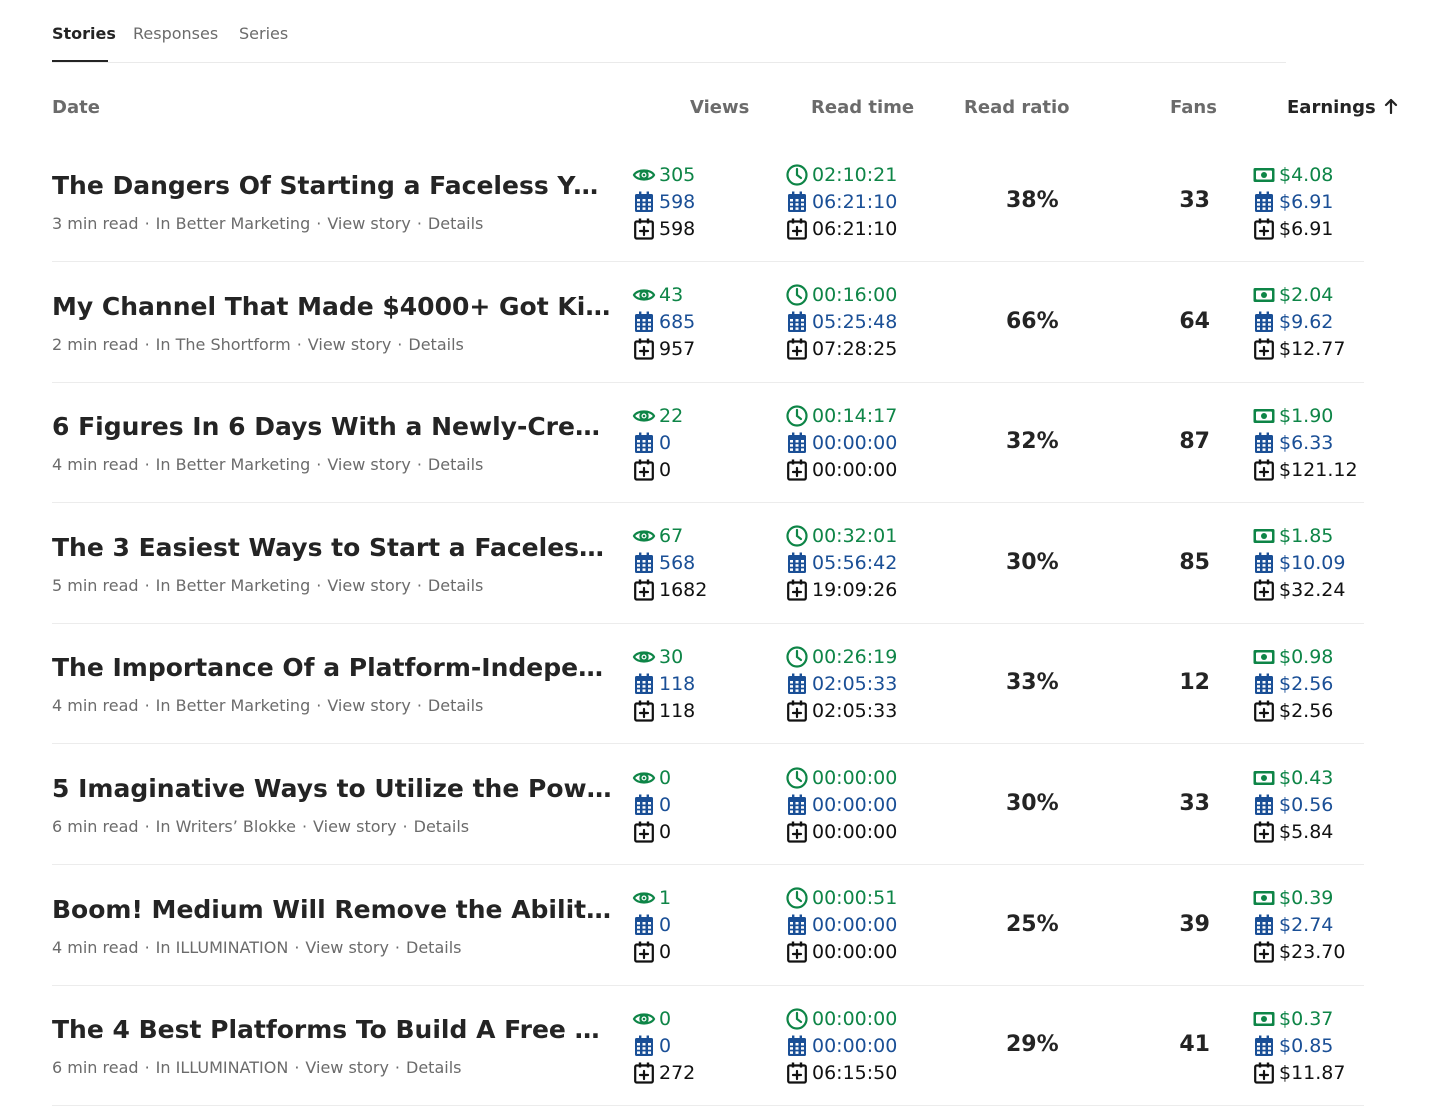  I want to click on views-cell: 305 598 598, so click(663, 201).